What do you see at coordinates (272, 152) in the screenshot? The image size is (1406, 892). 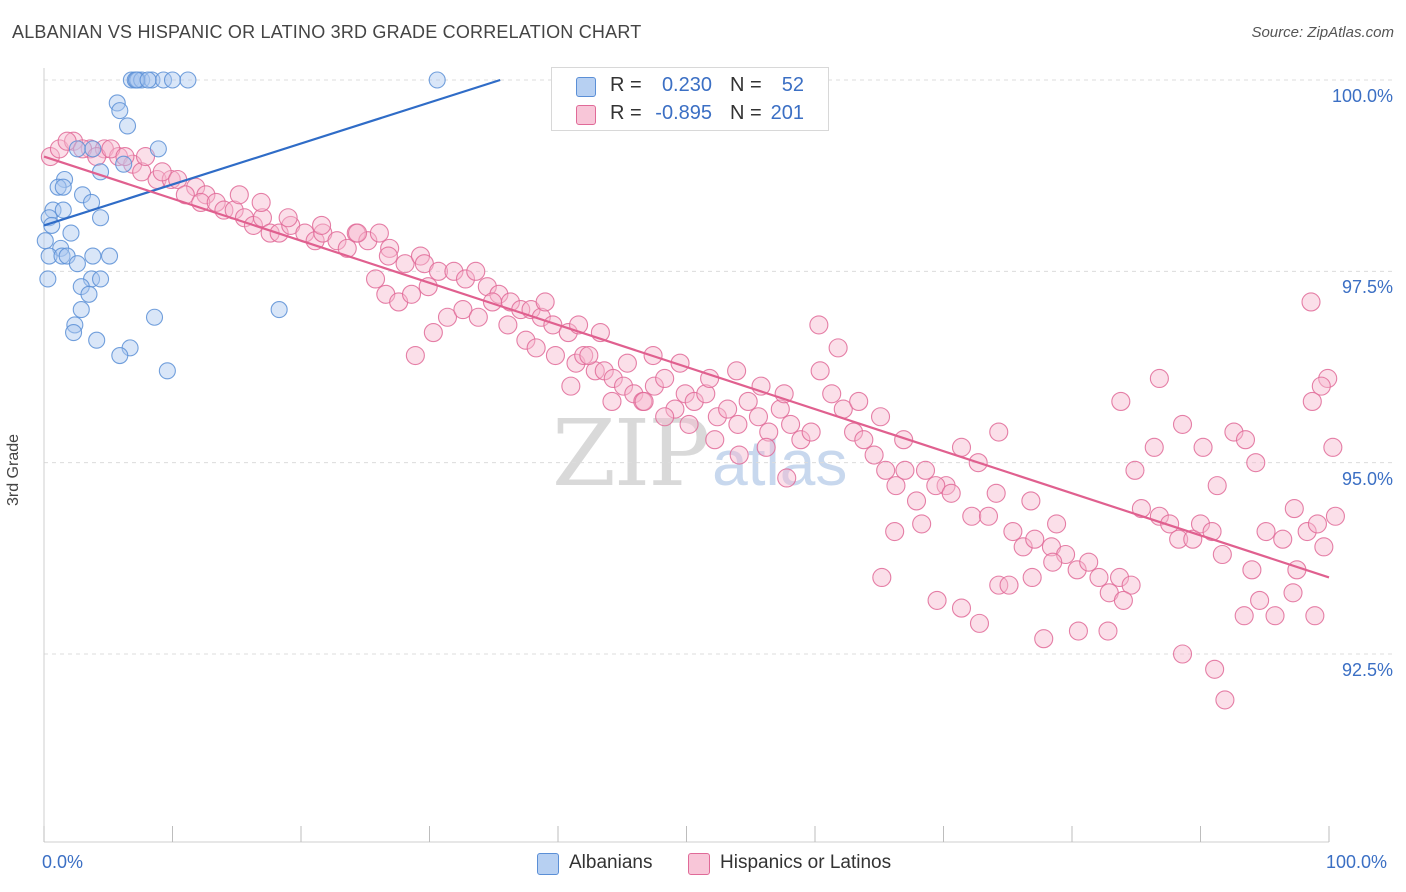 I see `albanians-trend-line` at bounding box center [272, 152].